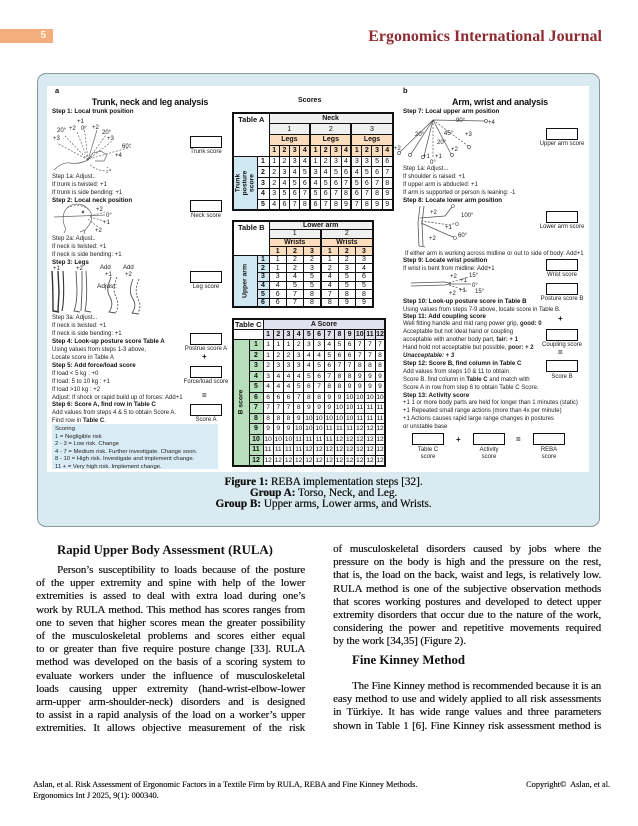 Image resolution: width=638 pixels, height=826 pixels. Describe the element at coordinates (449, 134) in the screenshot. I see `svg-text: 45°` at that location.